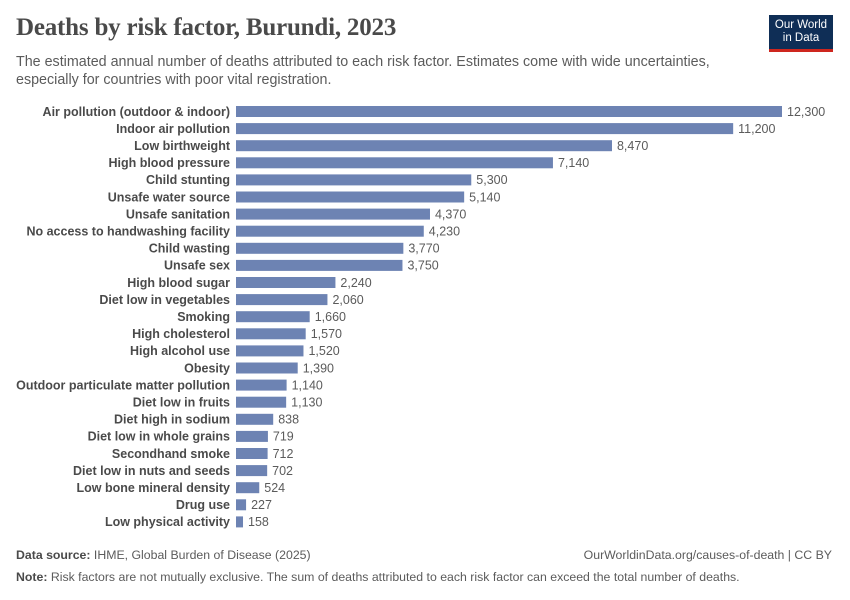 This screenshot has height=600, width=850. Describe the element at coordinates (261, 505) in the screenshot. I see `value-label: 227` at that location.